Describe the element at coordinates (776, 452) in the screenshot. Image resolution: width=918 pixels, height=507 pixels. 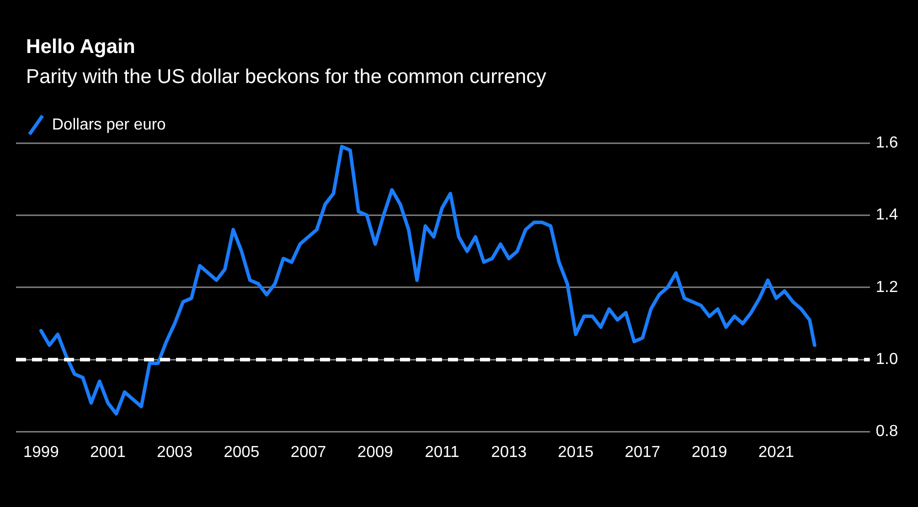
I see `x-tick-label: 2021` at that location.